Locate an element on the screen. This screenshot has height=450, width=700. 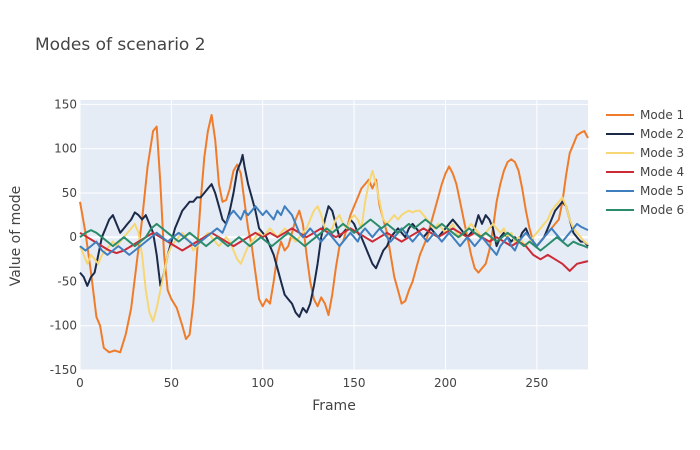
y-tick-label: 100 is located at coordinates (65, 149).